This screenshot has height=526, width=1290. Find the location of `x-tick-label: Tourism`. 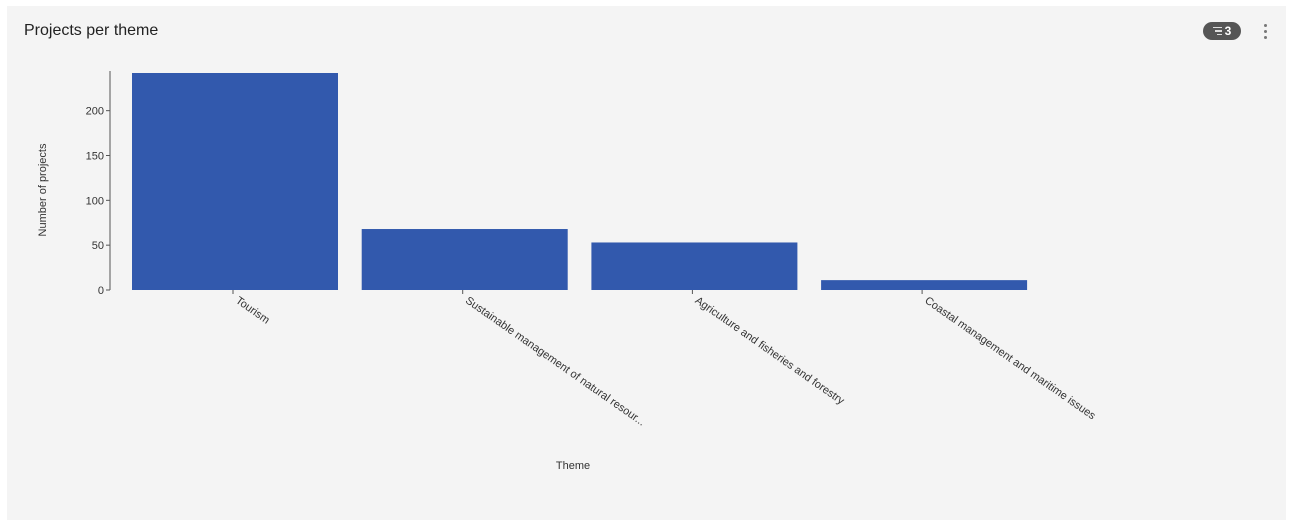

x-tick-label: Tourism is located at coordinates (252, 311).